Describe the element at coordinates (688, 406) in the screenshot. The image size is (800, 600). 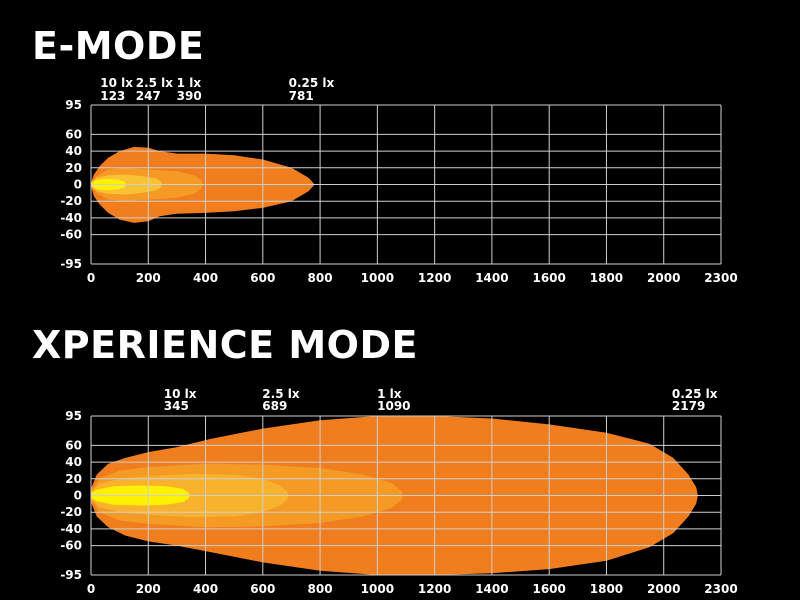
I see `isolux-distance: 2179` at that location.